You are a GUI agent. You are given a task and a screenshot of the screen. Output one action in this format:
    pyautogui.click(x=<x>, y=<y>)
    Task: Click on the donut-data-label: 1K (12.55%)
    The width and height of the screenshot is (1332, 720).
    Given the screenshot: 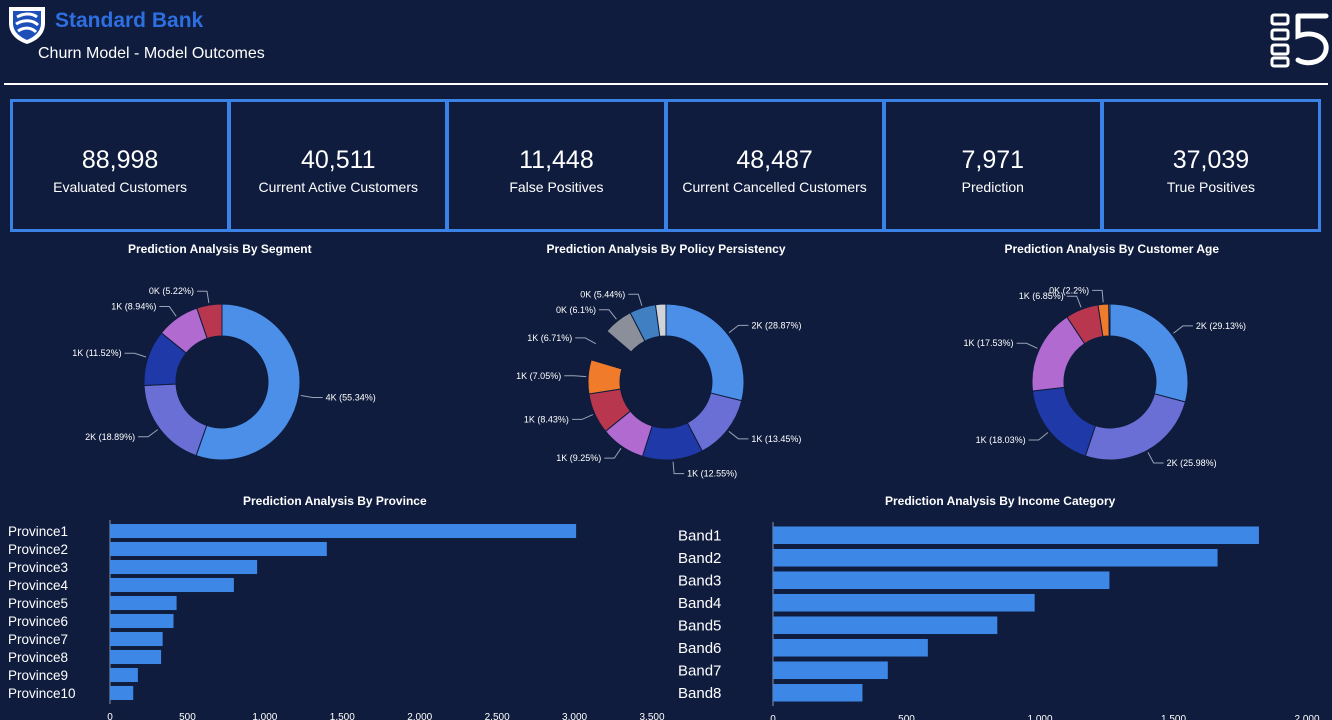 What is the action you would take?
    pyautogui.click(x=712, y=474)
    